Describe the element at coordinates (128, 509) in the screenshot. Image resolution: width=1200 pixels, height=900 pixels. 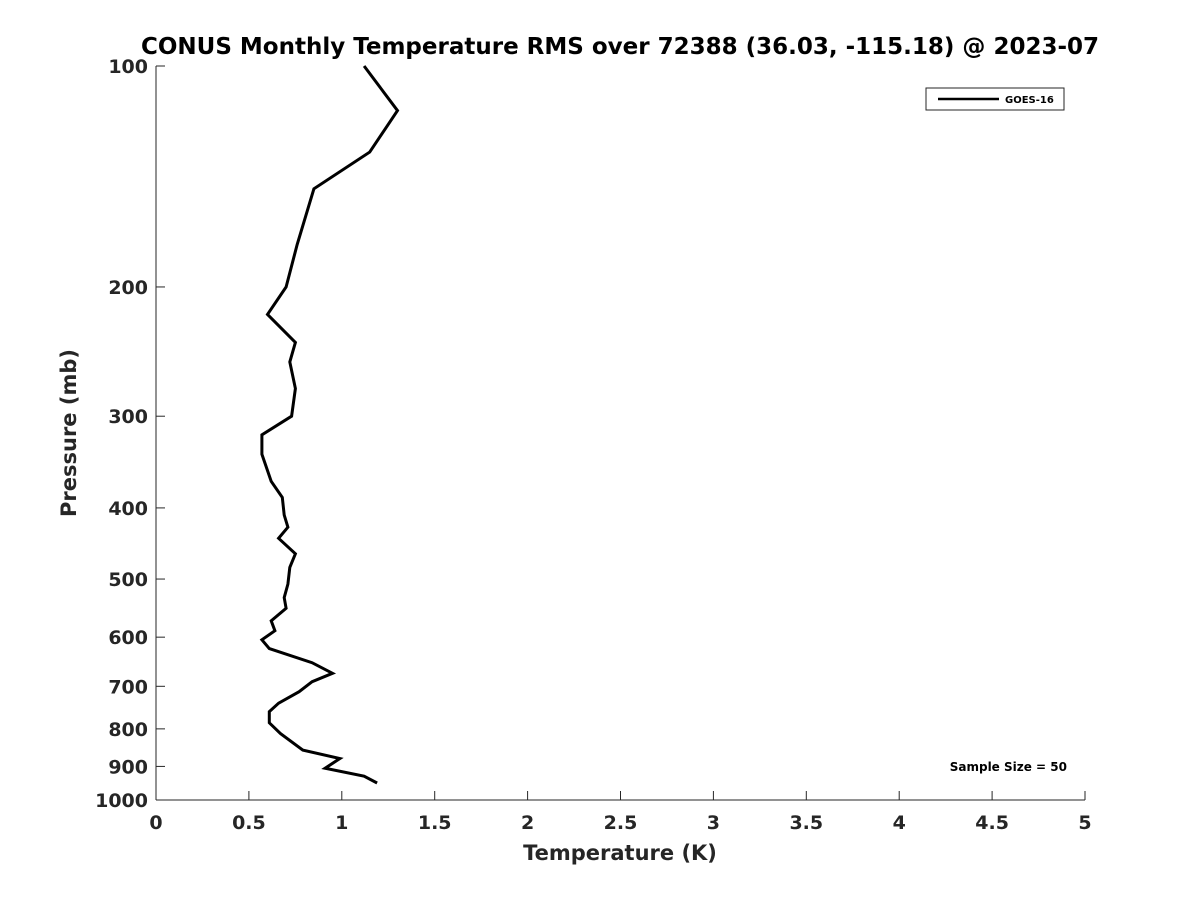
I see `y-tick-label: 400` at that location.